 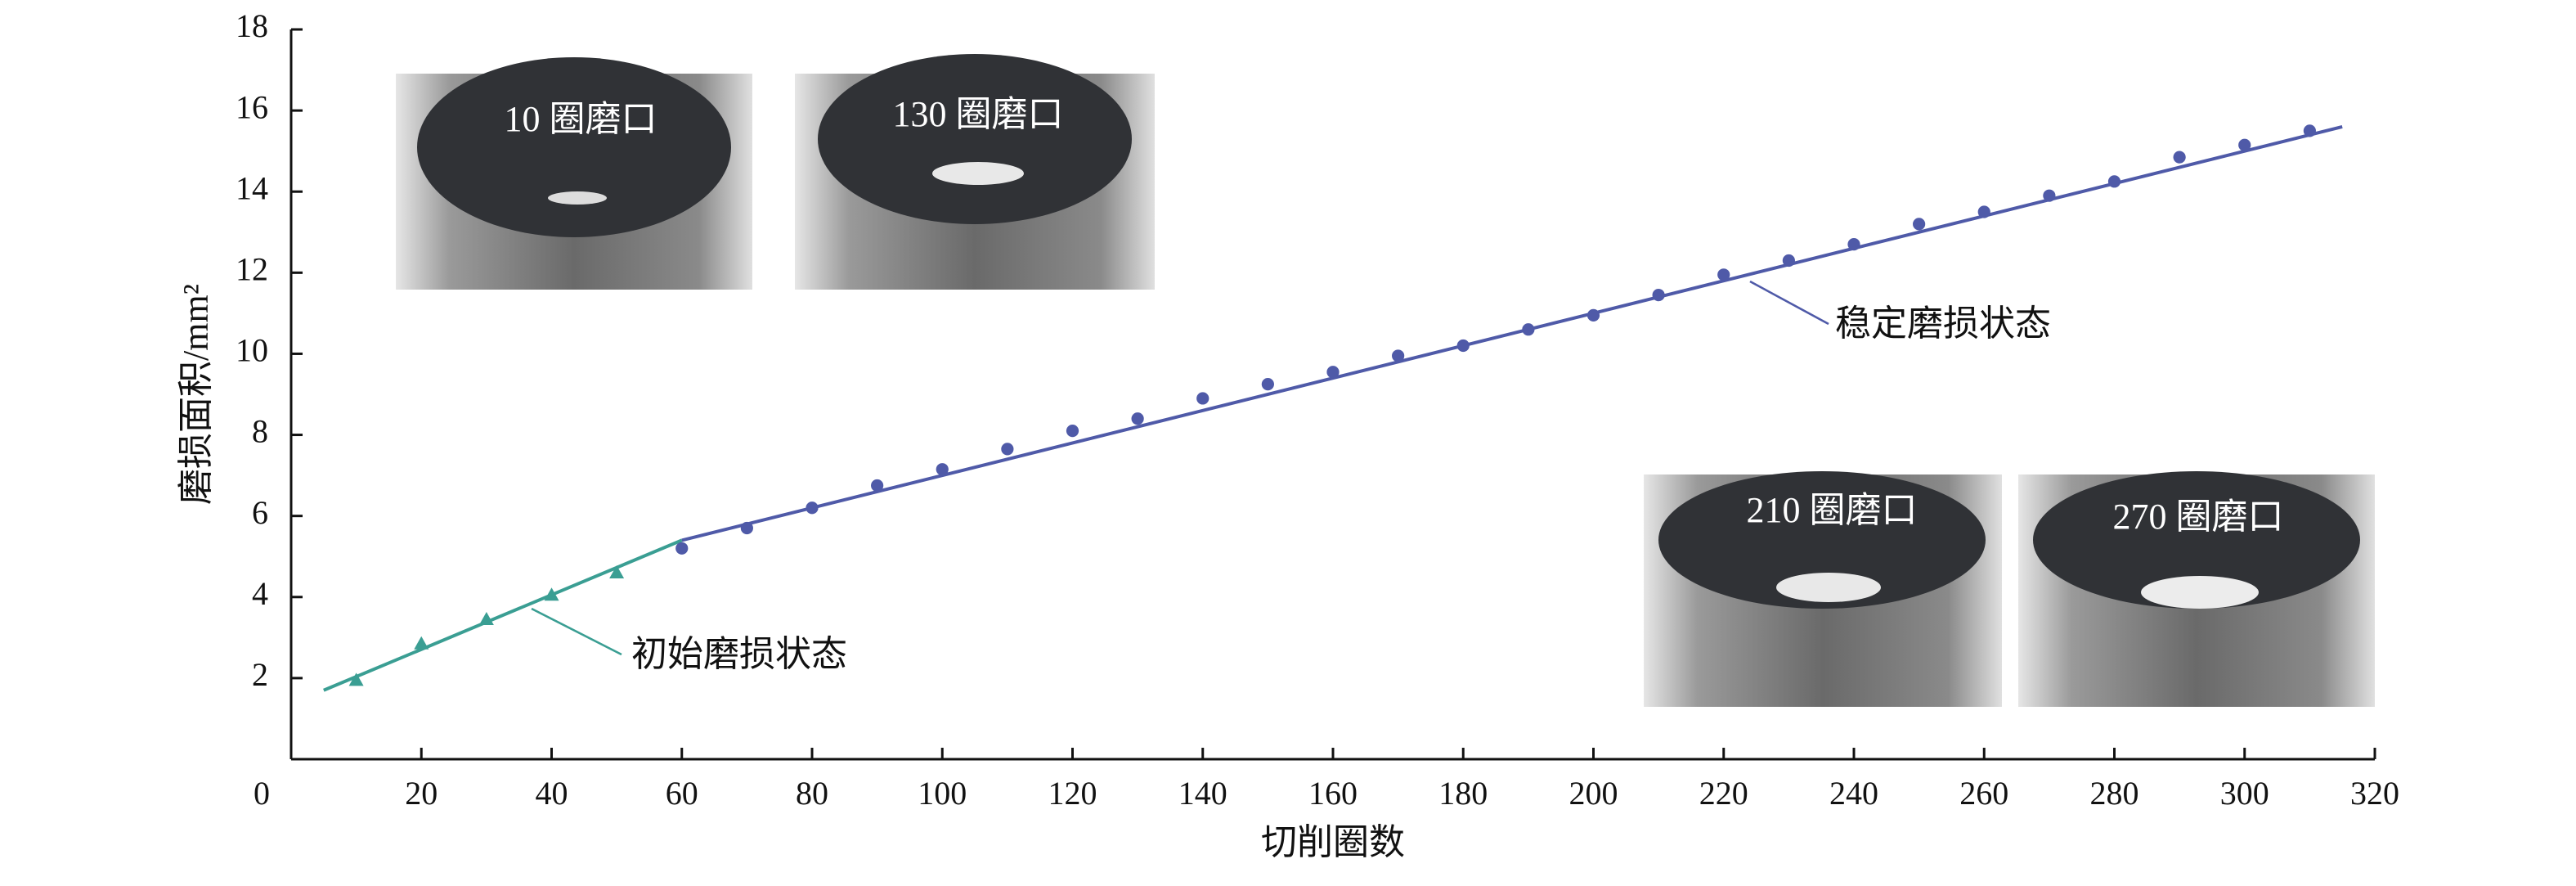 I want to click on x-tick-label: 80, so click(x=812, y=793).